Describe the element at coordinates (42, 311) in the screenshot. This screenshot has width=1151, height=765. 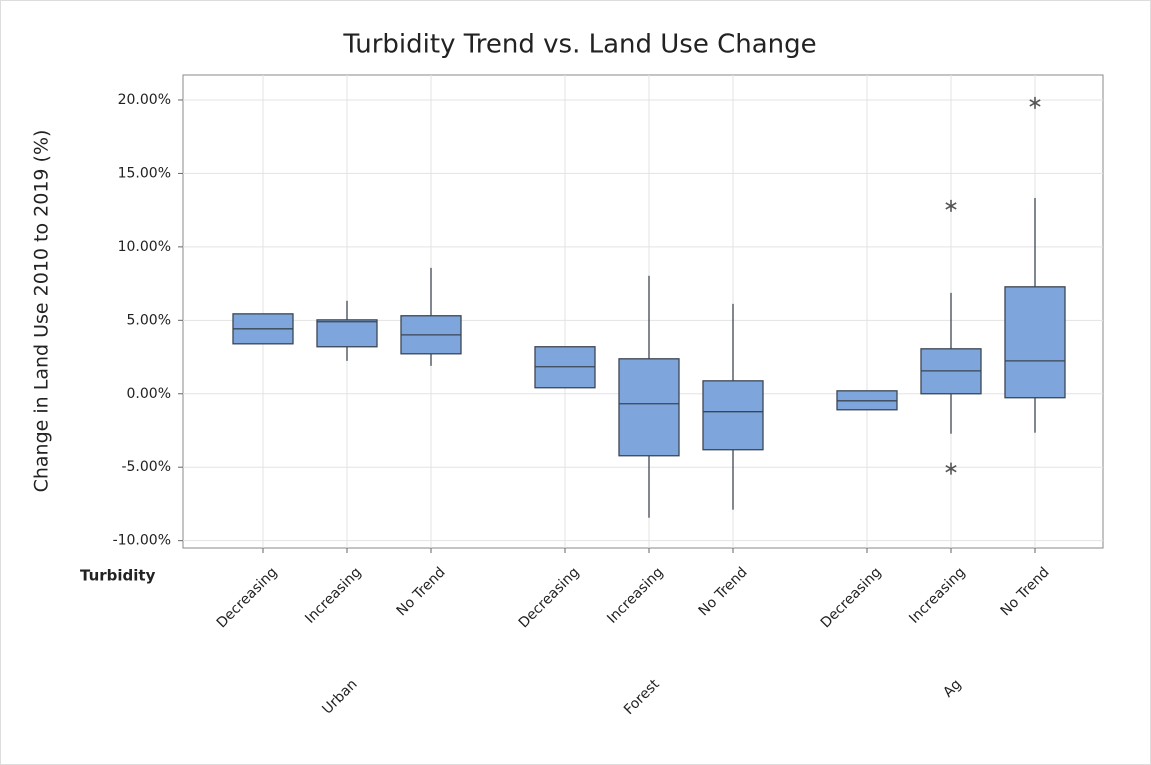
I see `y-axis-label: Change in Land Use 2010 to 2019 (%)` at that location.